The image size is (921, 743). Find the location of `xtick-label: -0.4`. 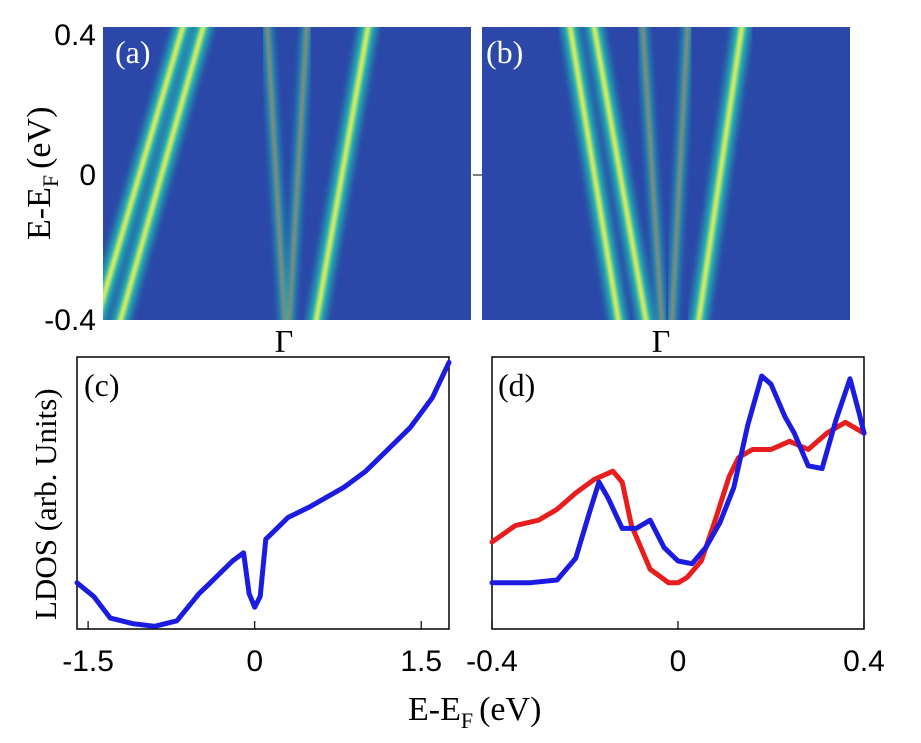

xtick-label: -0.4 is located at coordinates (492, 661).